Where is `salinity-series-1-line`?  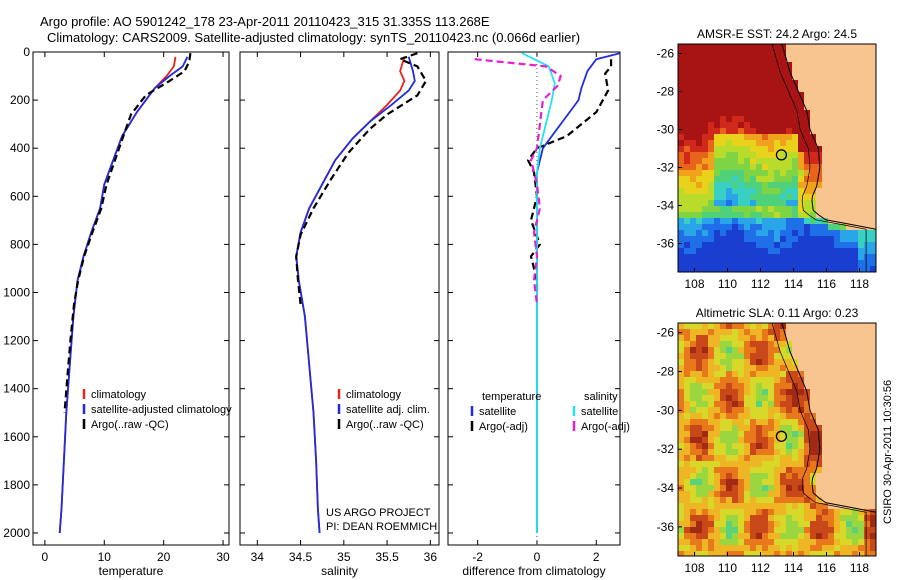
salinity-series-1-line is located at coordinates (355, 295).